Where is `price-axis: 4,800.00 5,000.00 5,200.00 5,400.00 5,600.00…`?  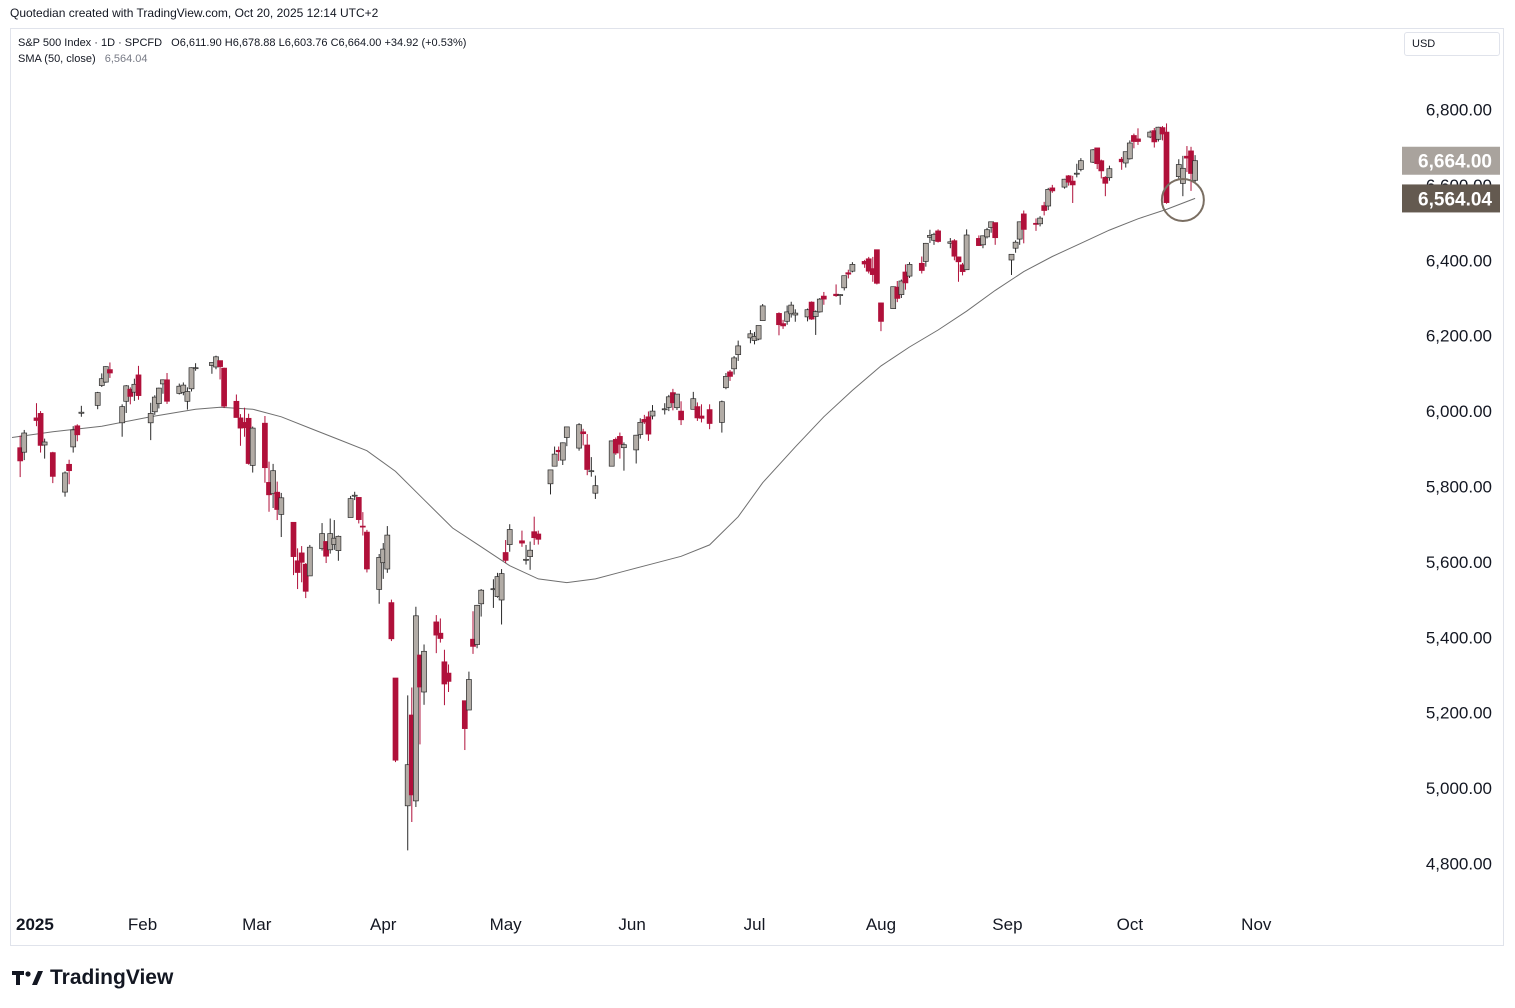
price-axis: 4,800.00 5,000.00 5,200.00 5,400.00 5,600.00… is located at coordinates (1459, 486).